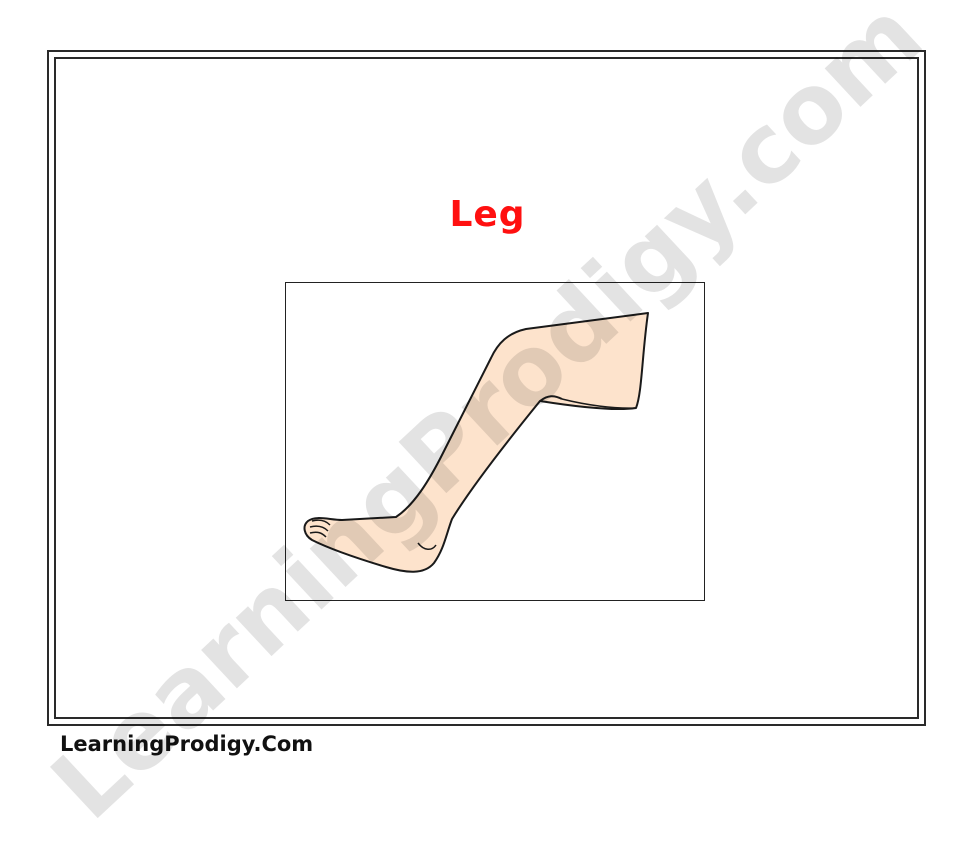  I want to click on toes, so click(320, 528).